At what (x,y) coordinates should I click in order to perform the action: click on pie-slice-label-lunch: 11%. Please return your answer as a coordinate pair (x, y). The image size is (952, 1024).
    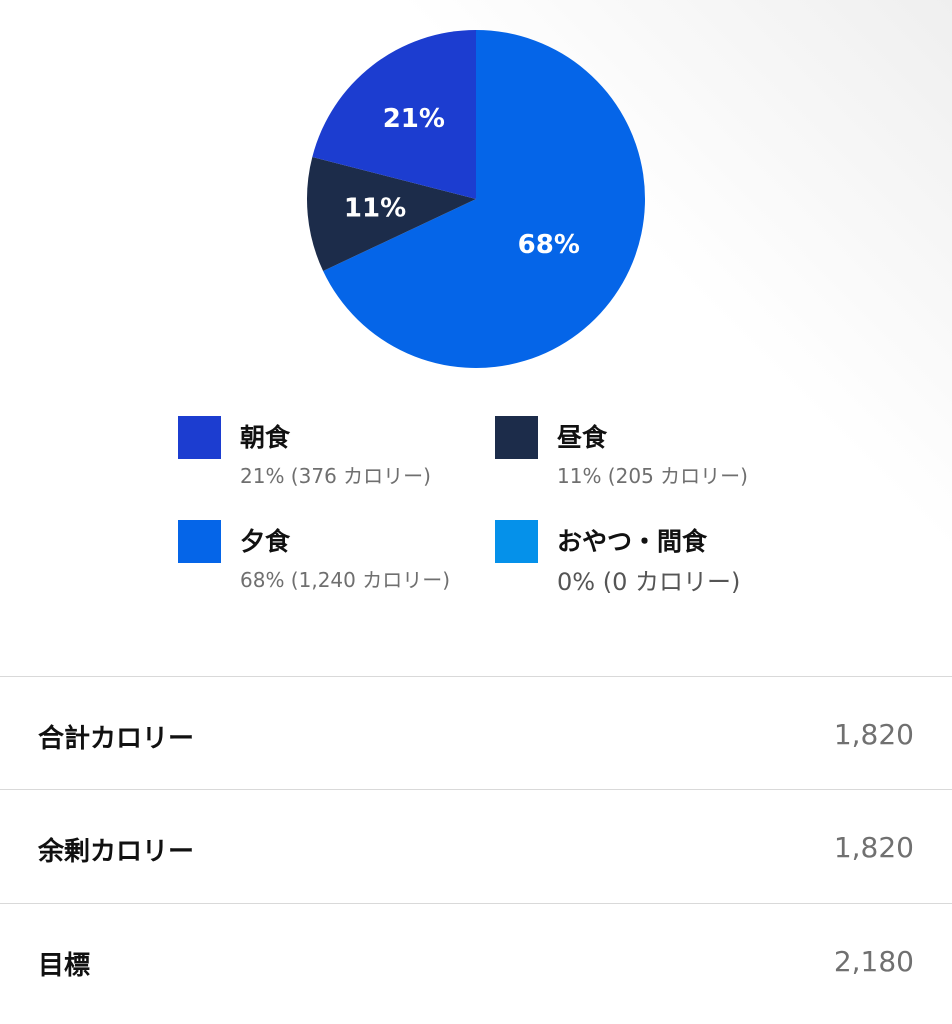
    Looking at the image, I should click on (375, 209).